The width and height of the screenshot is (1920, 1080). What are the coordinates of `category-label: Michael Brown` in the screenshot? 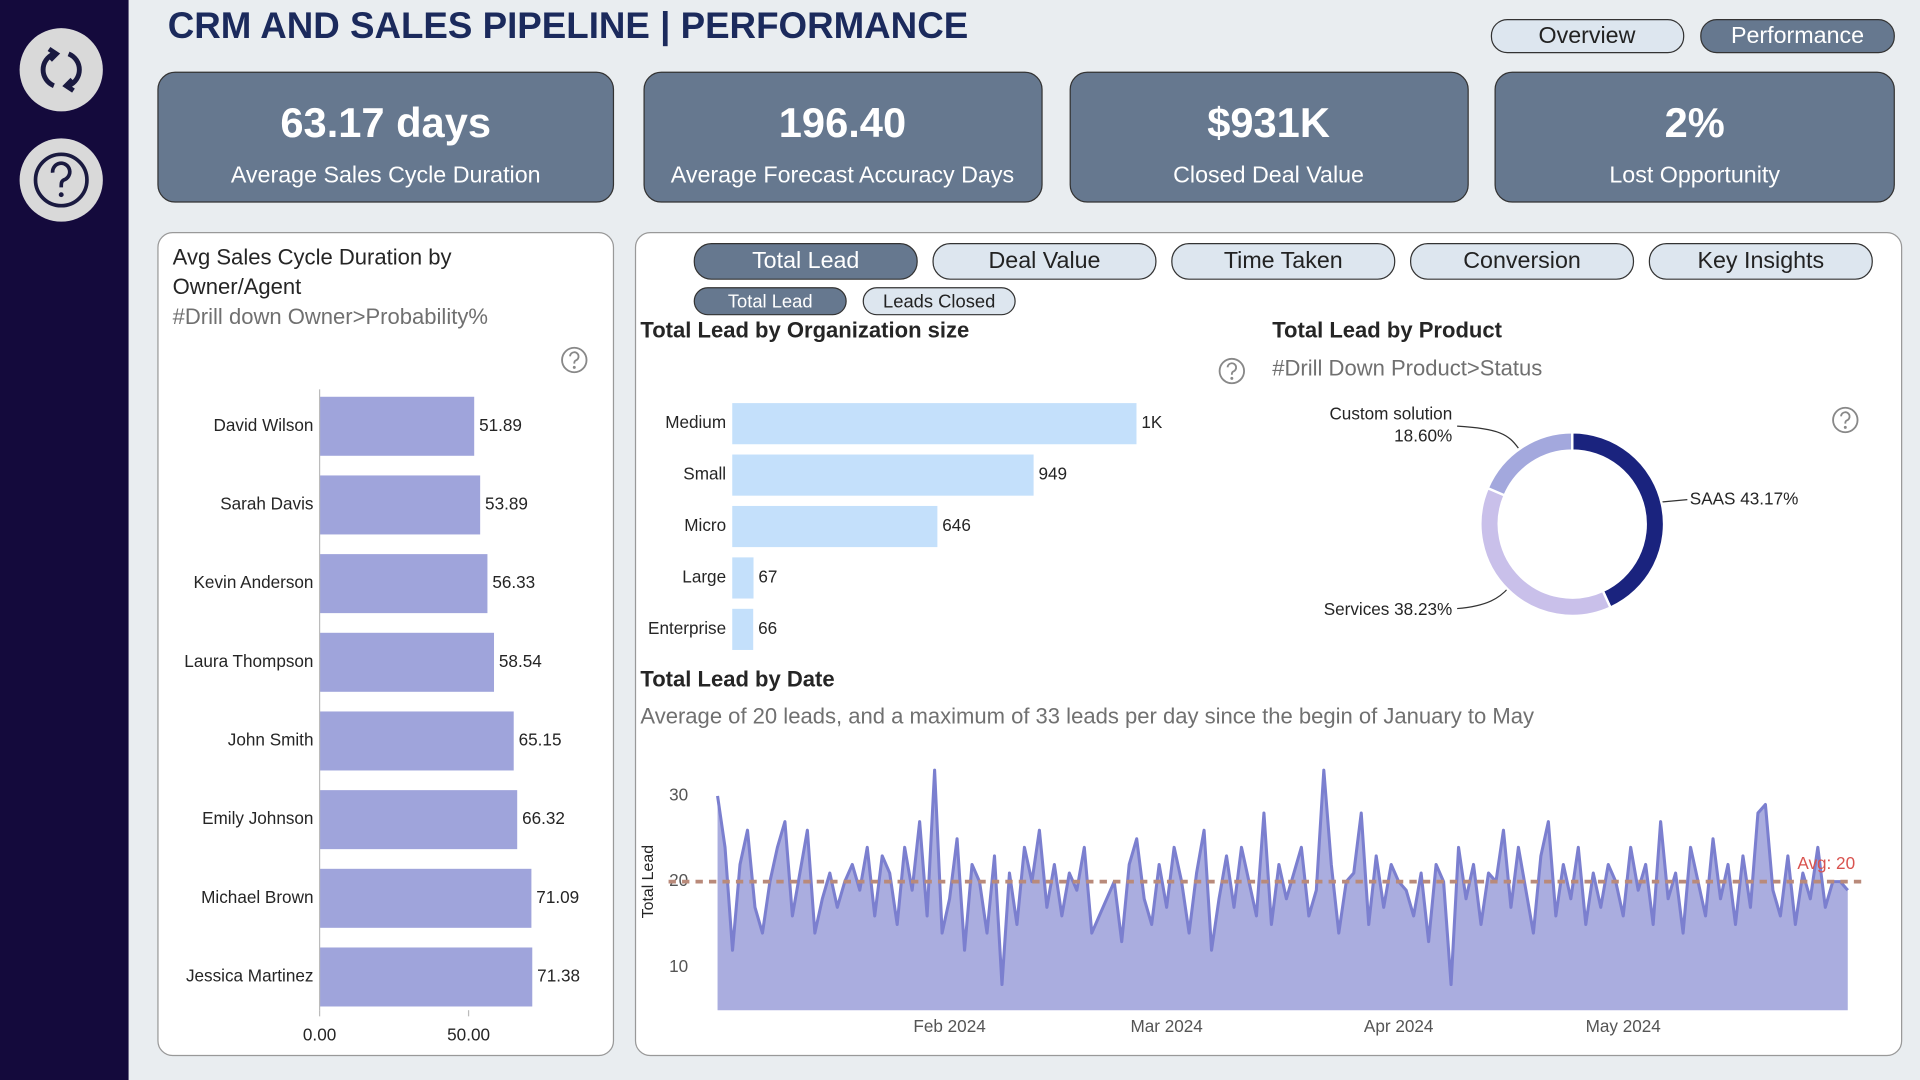 It's located at (257, 897).